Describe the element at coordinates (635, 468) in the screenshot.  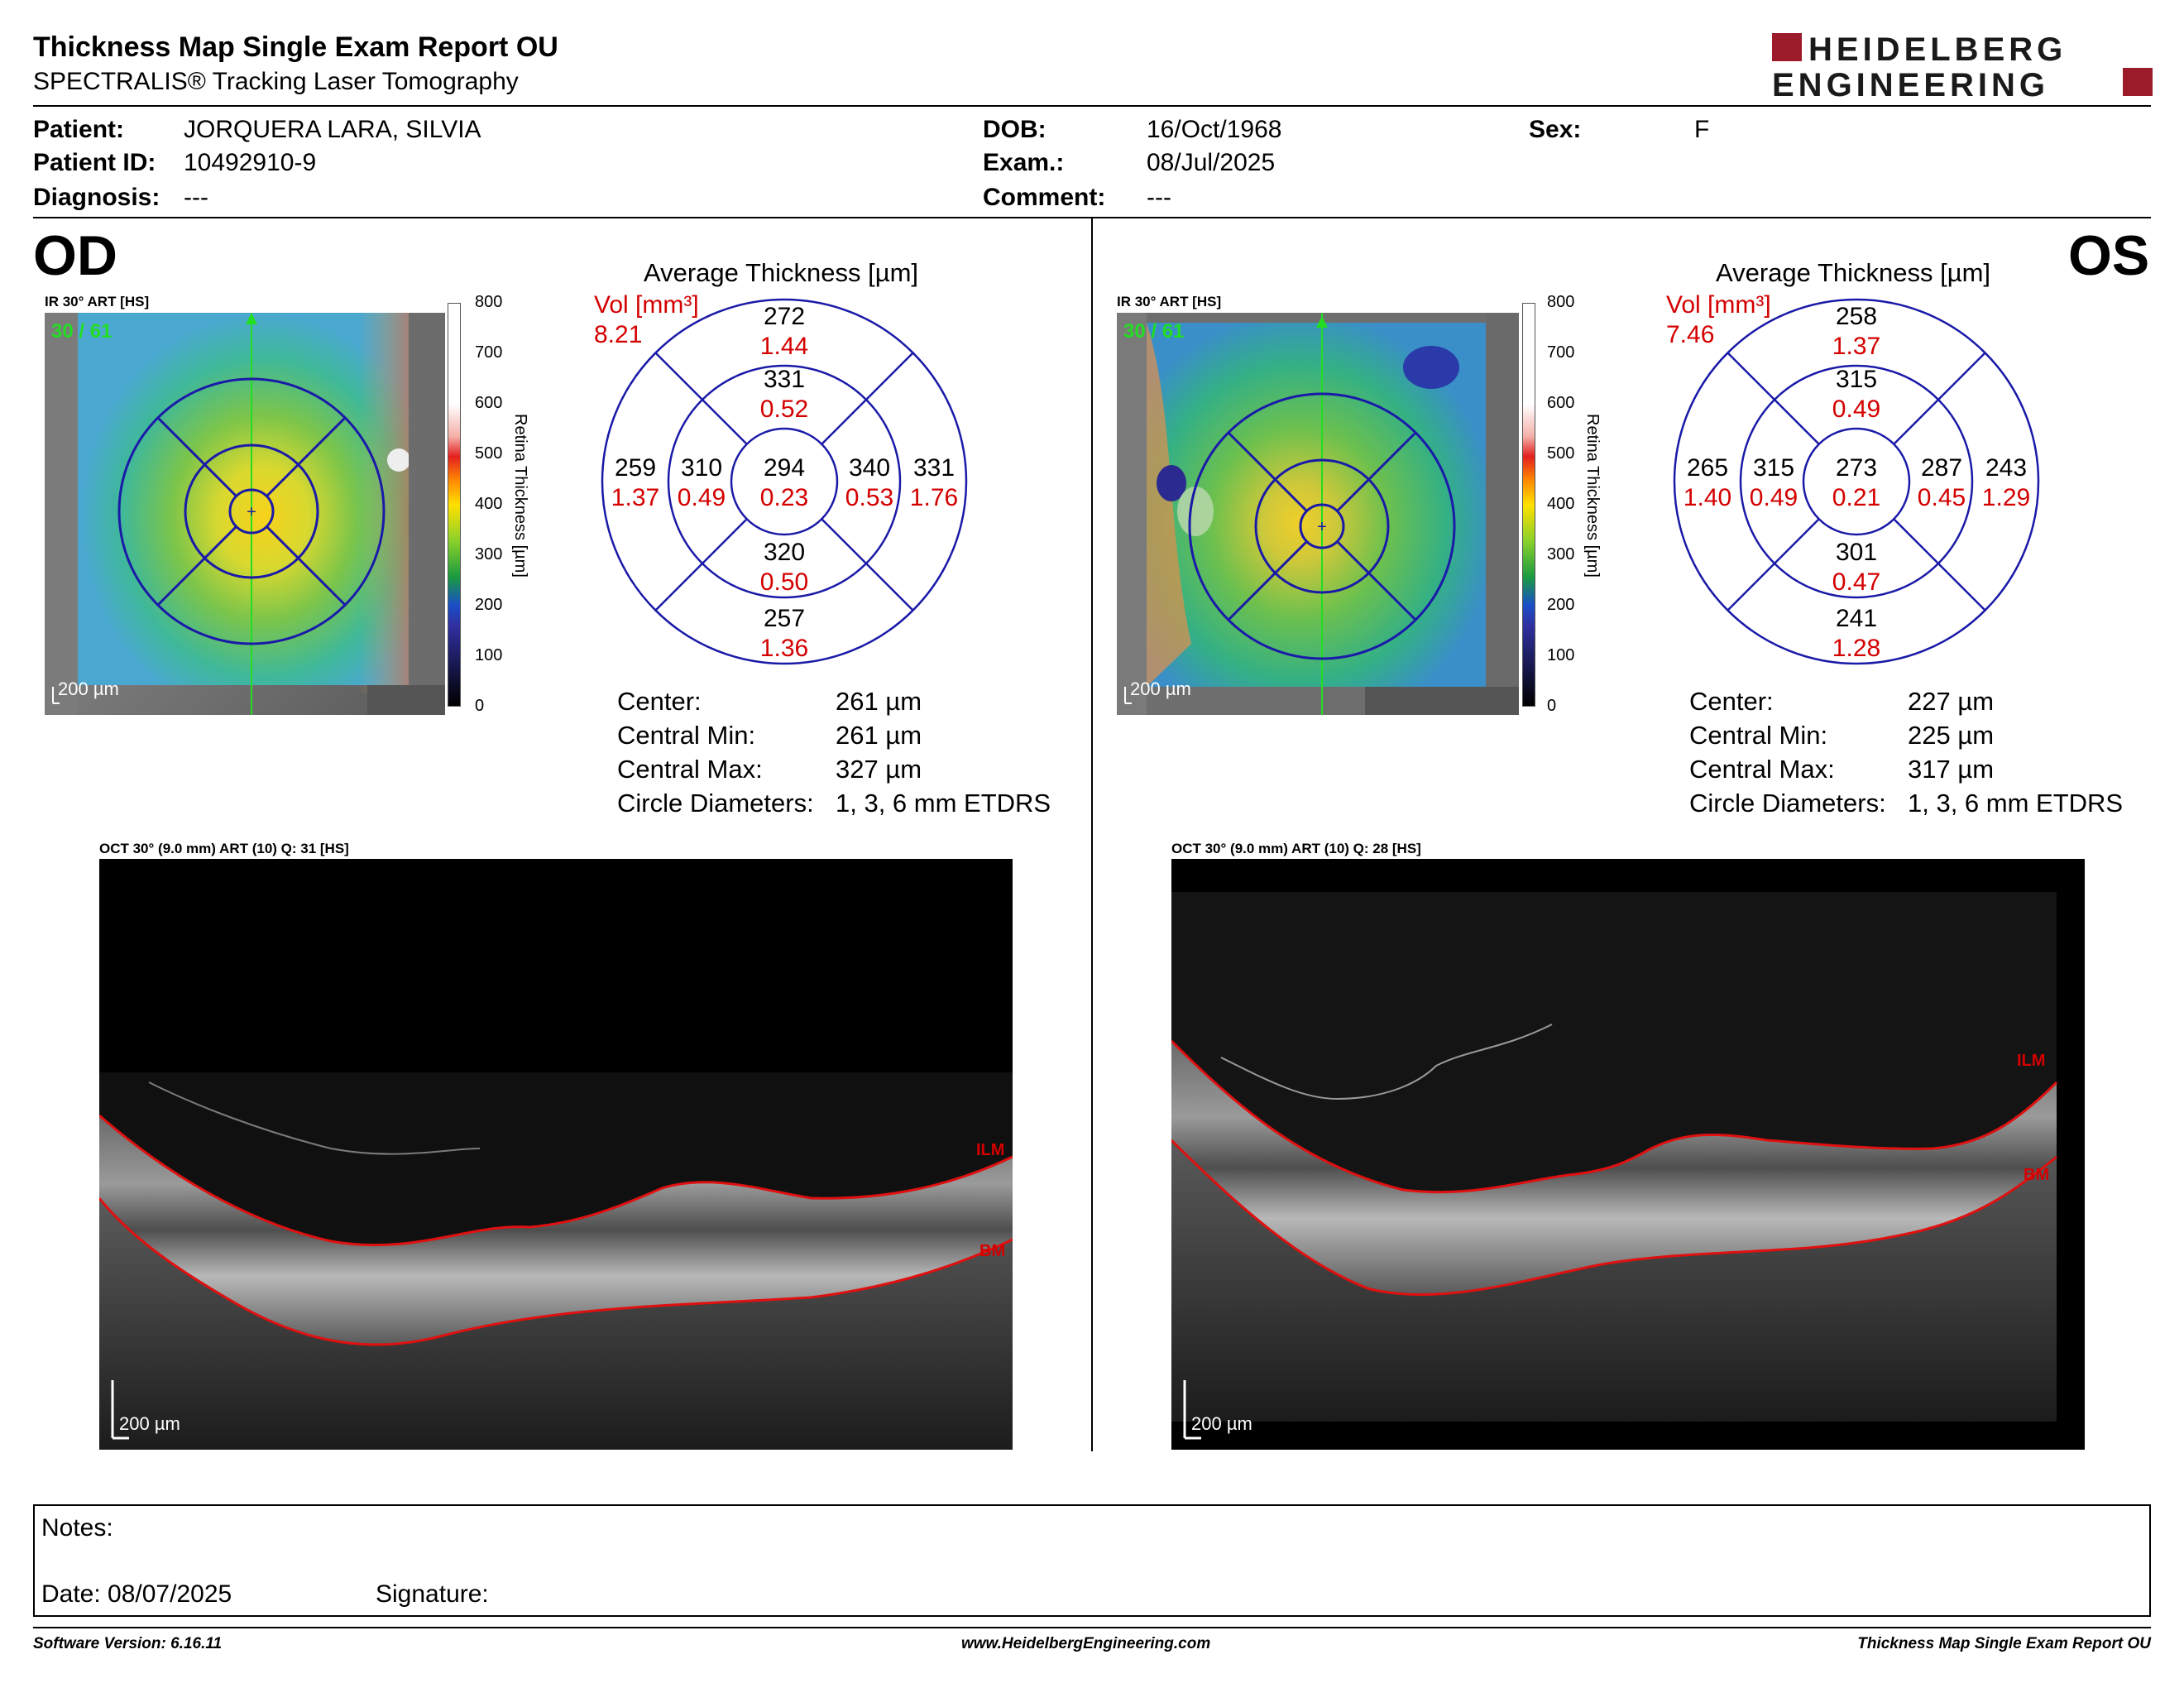
I see `sector-outer-temporal-thickness: 259` at that location.